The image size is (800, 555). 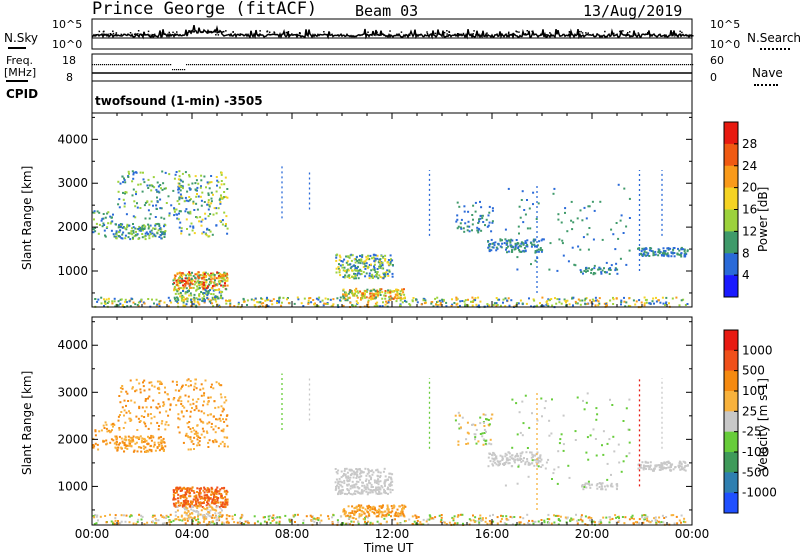 What do you see at coordinates (731, 264) in the screenshot?
I see `power-colorbar-cell` at bounding box center [731, 264].